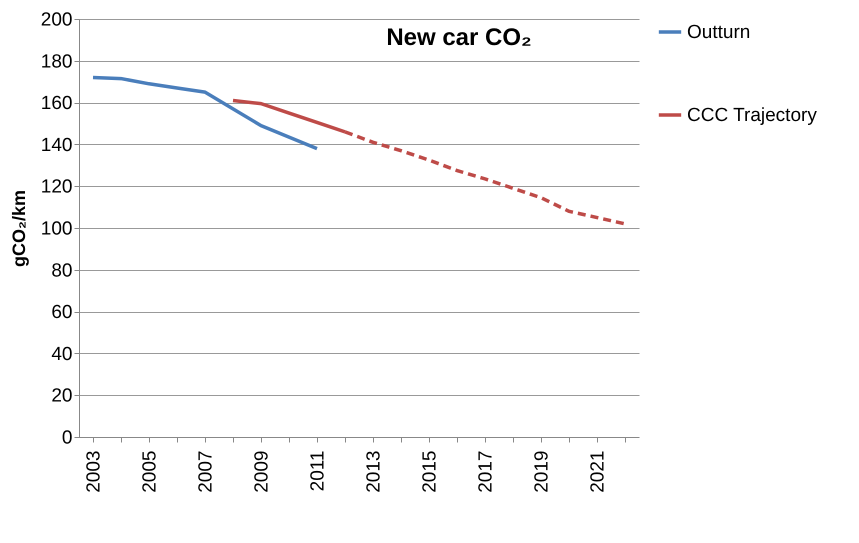  I want to click on x-tick-label: 2003, so click(94, 471).